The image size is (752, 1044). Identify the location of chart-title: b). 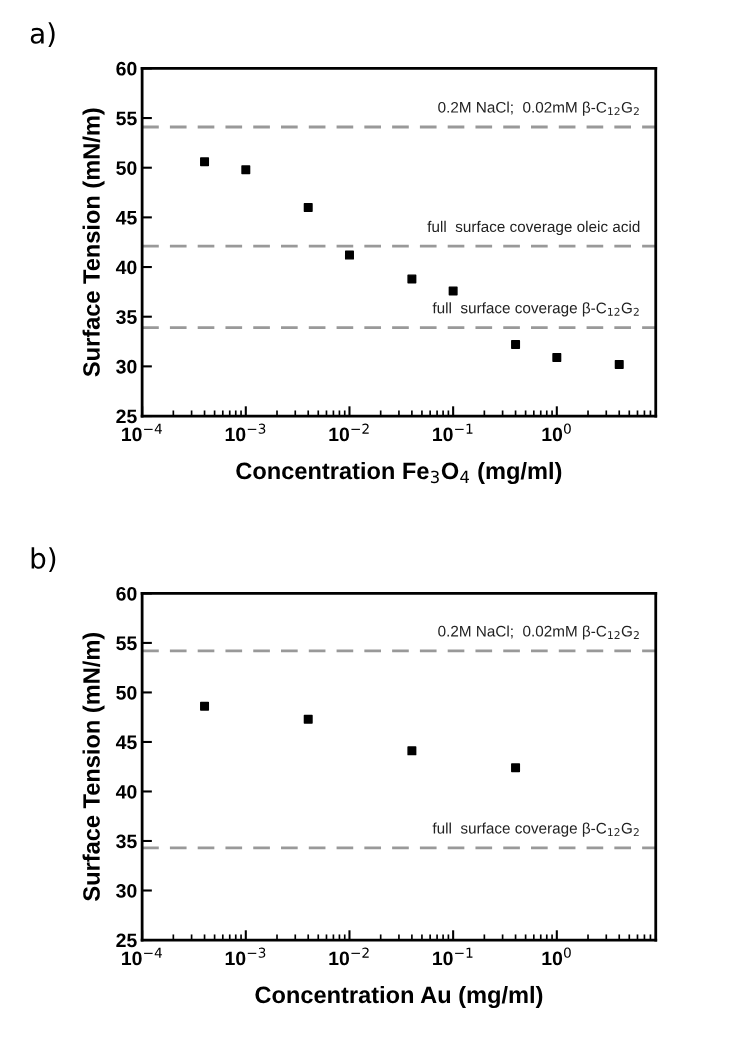
(43, 560).